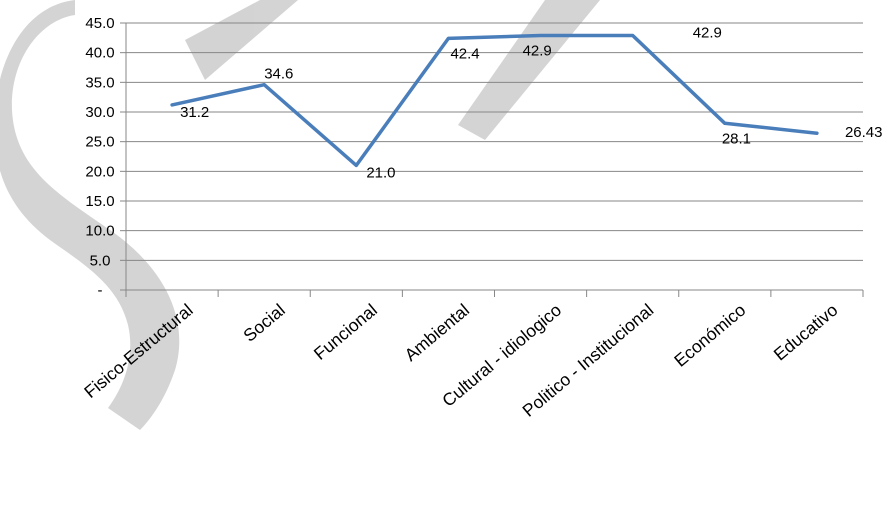  What do you see at coordinates (736, 138) in the screenshot?
I see `data-label: 28.1` at bounding box center [736, 138].